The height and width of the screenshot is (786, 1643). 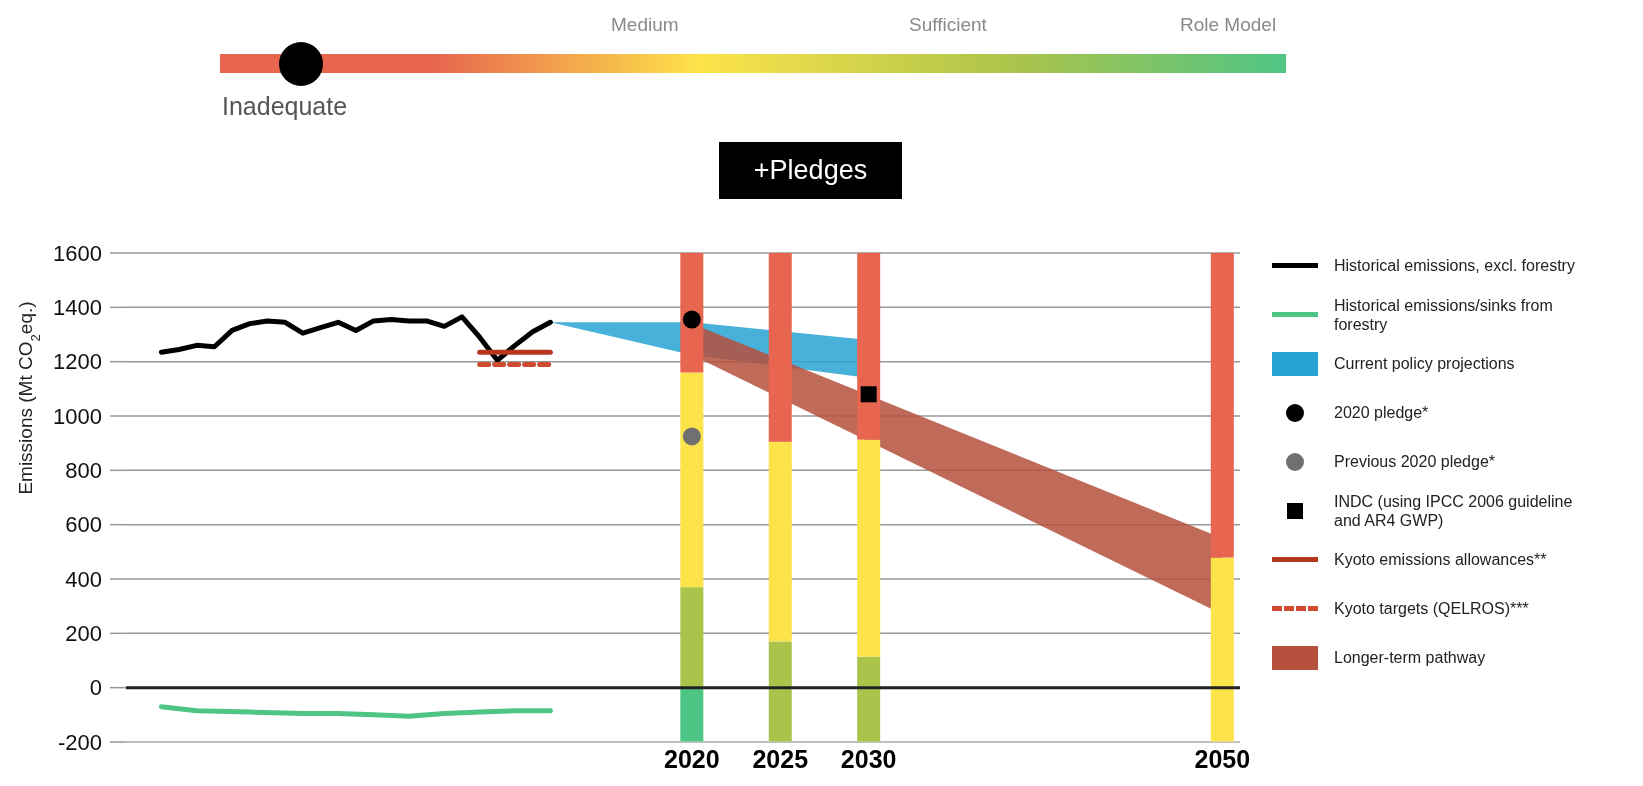 I want to click on legend-label: Historical emissions/sinks from forestry, so click(x=1444, y=314).